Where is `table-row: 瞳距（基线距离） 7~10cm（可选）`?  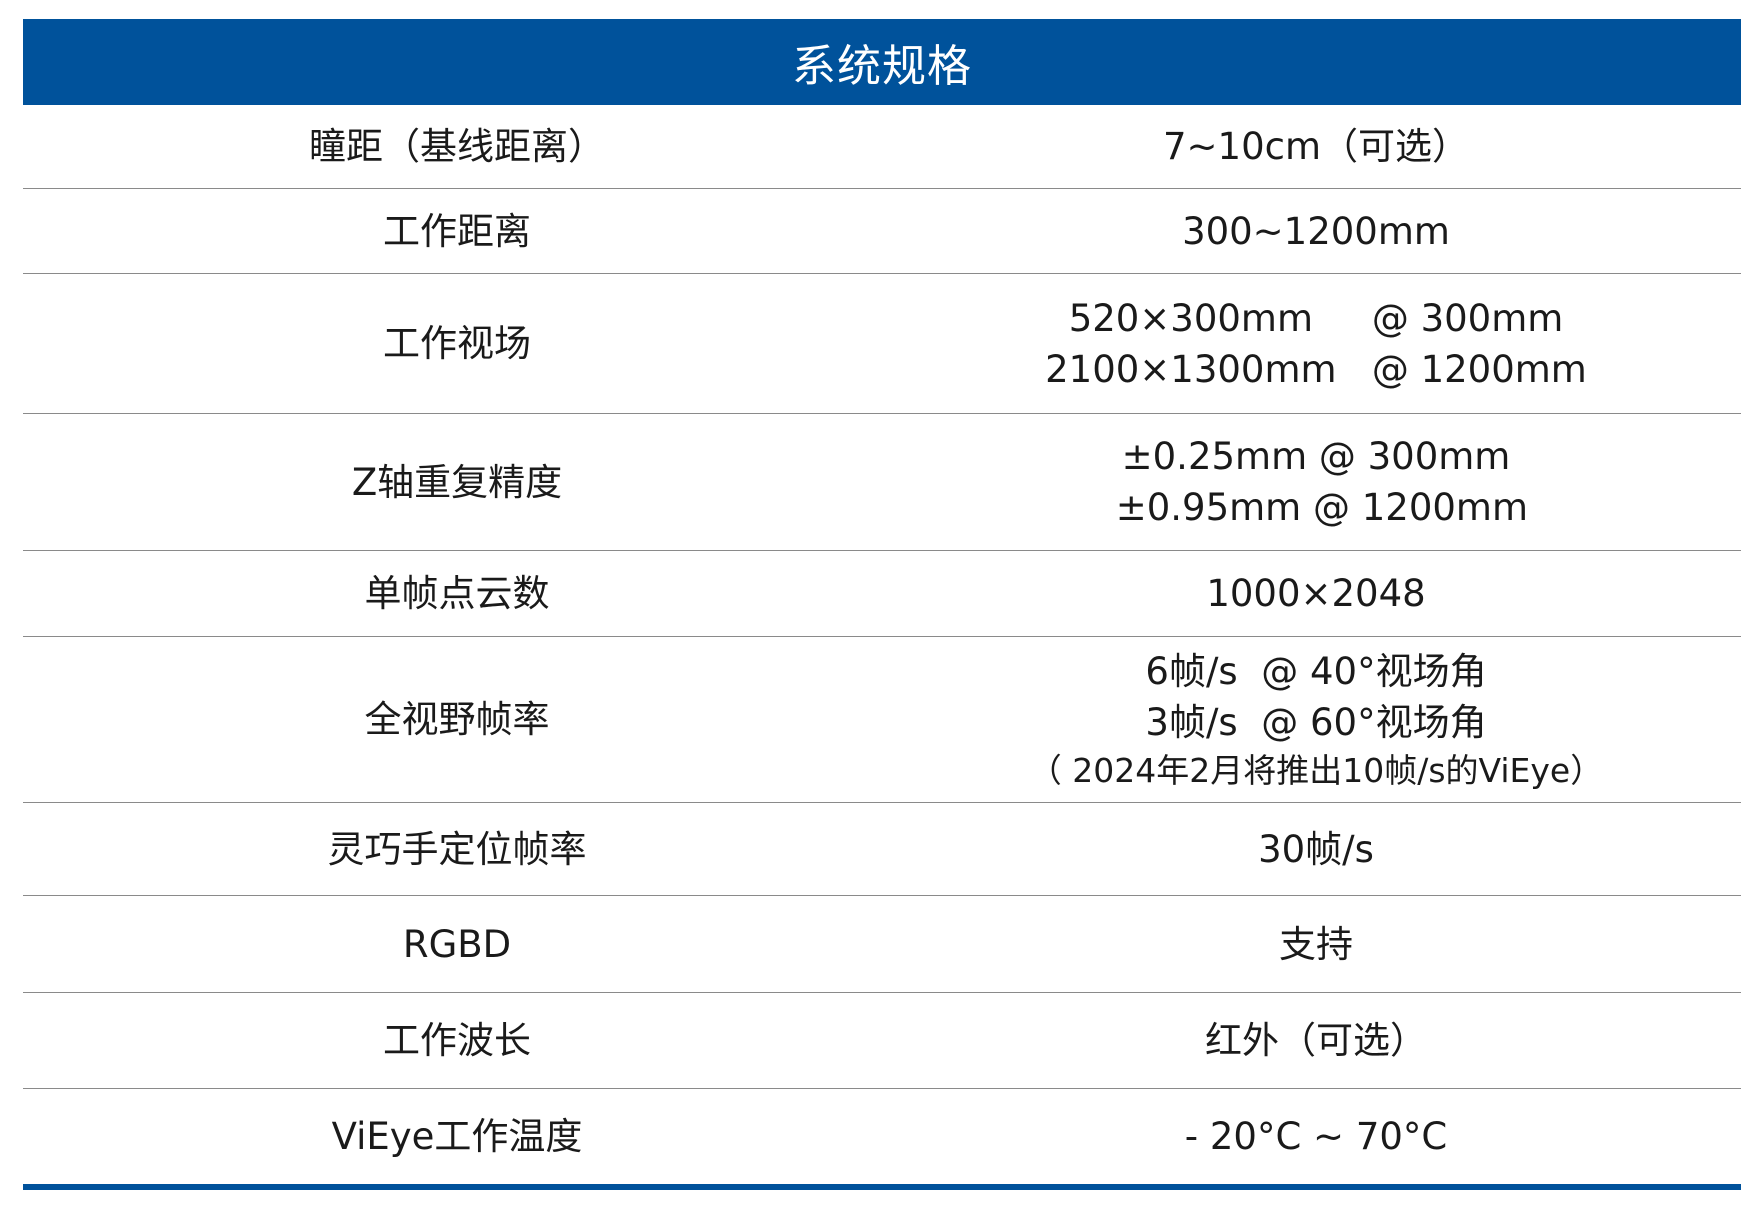 table-row: 瞳距（基线距离） 7~10cm（可选） is located at coordinates (882, 147).